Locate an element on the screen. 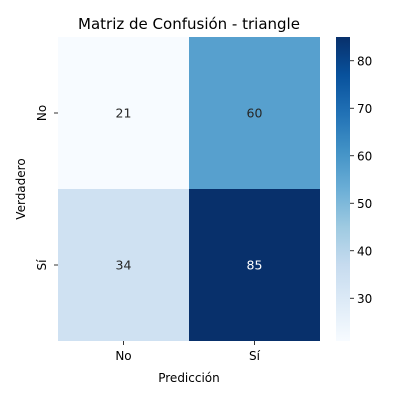 The image size is (400, 400). x-tick-label: Sí is located at coordinates (255, 356).